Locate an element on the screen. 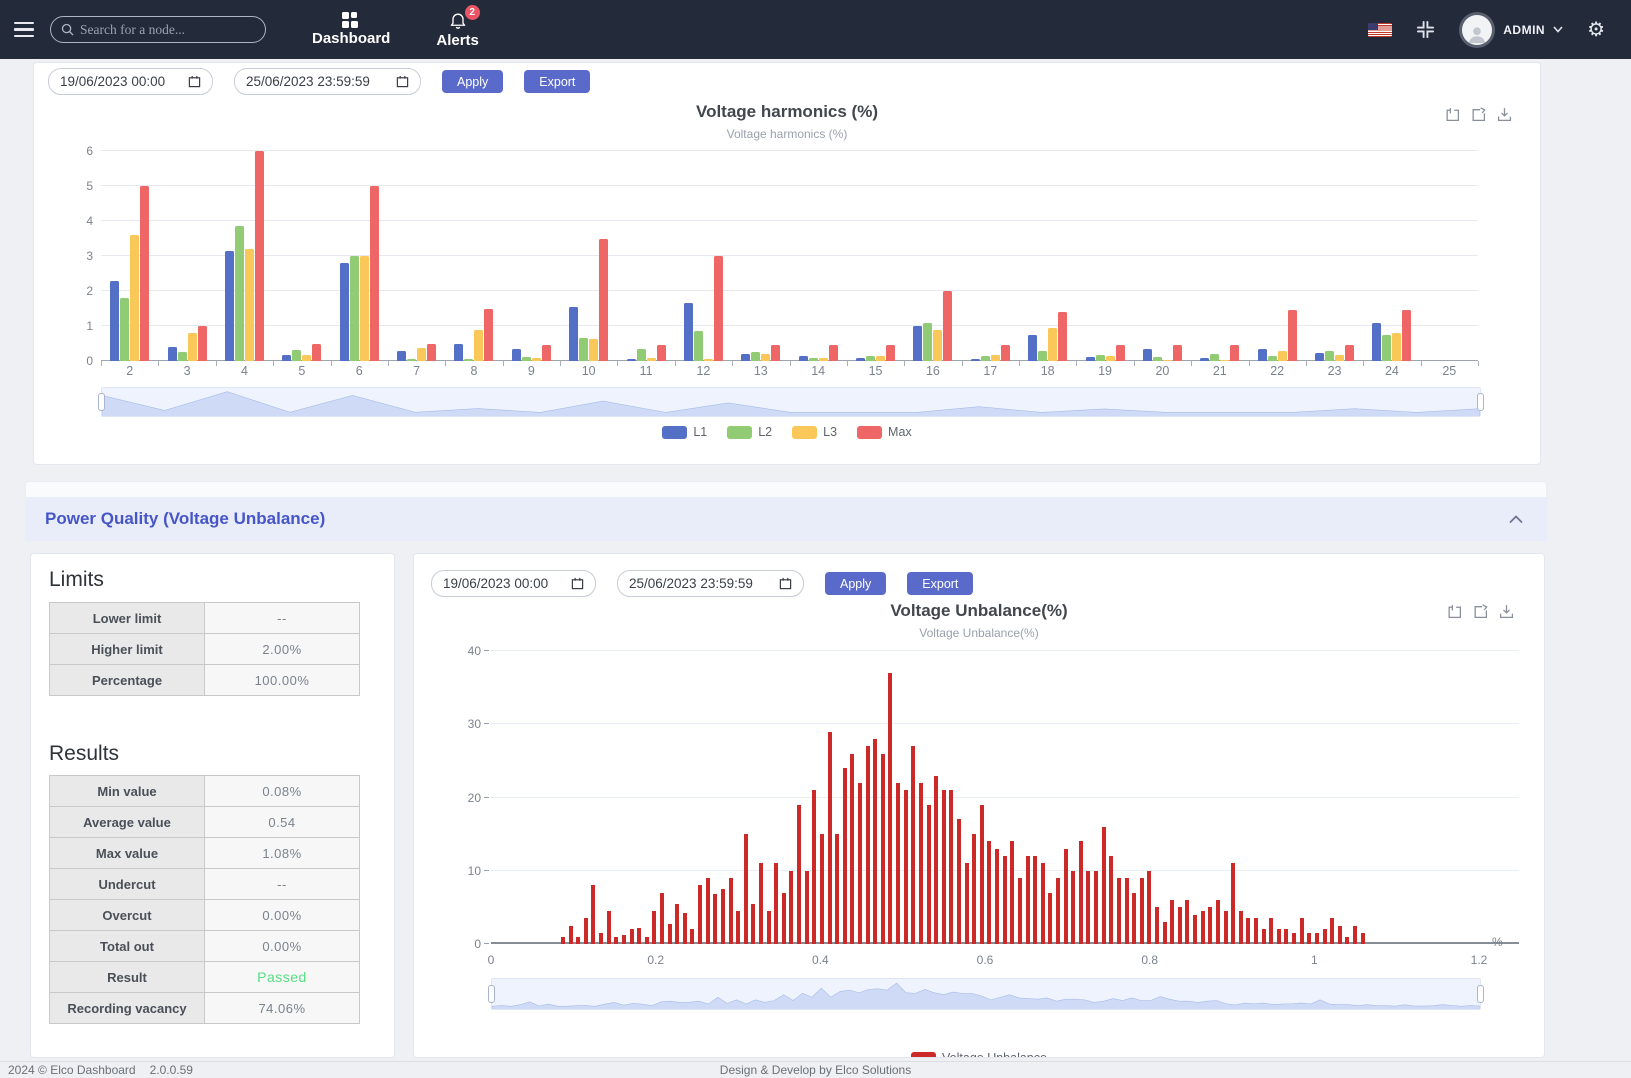 This screenshot has height=1078, width=1631. language-flag-icon is located at coordinates (1380, 29).